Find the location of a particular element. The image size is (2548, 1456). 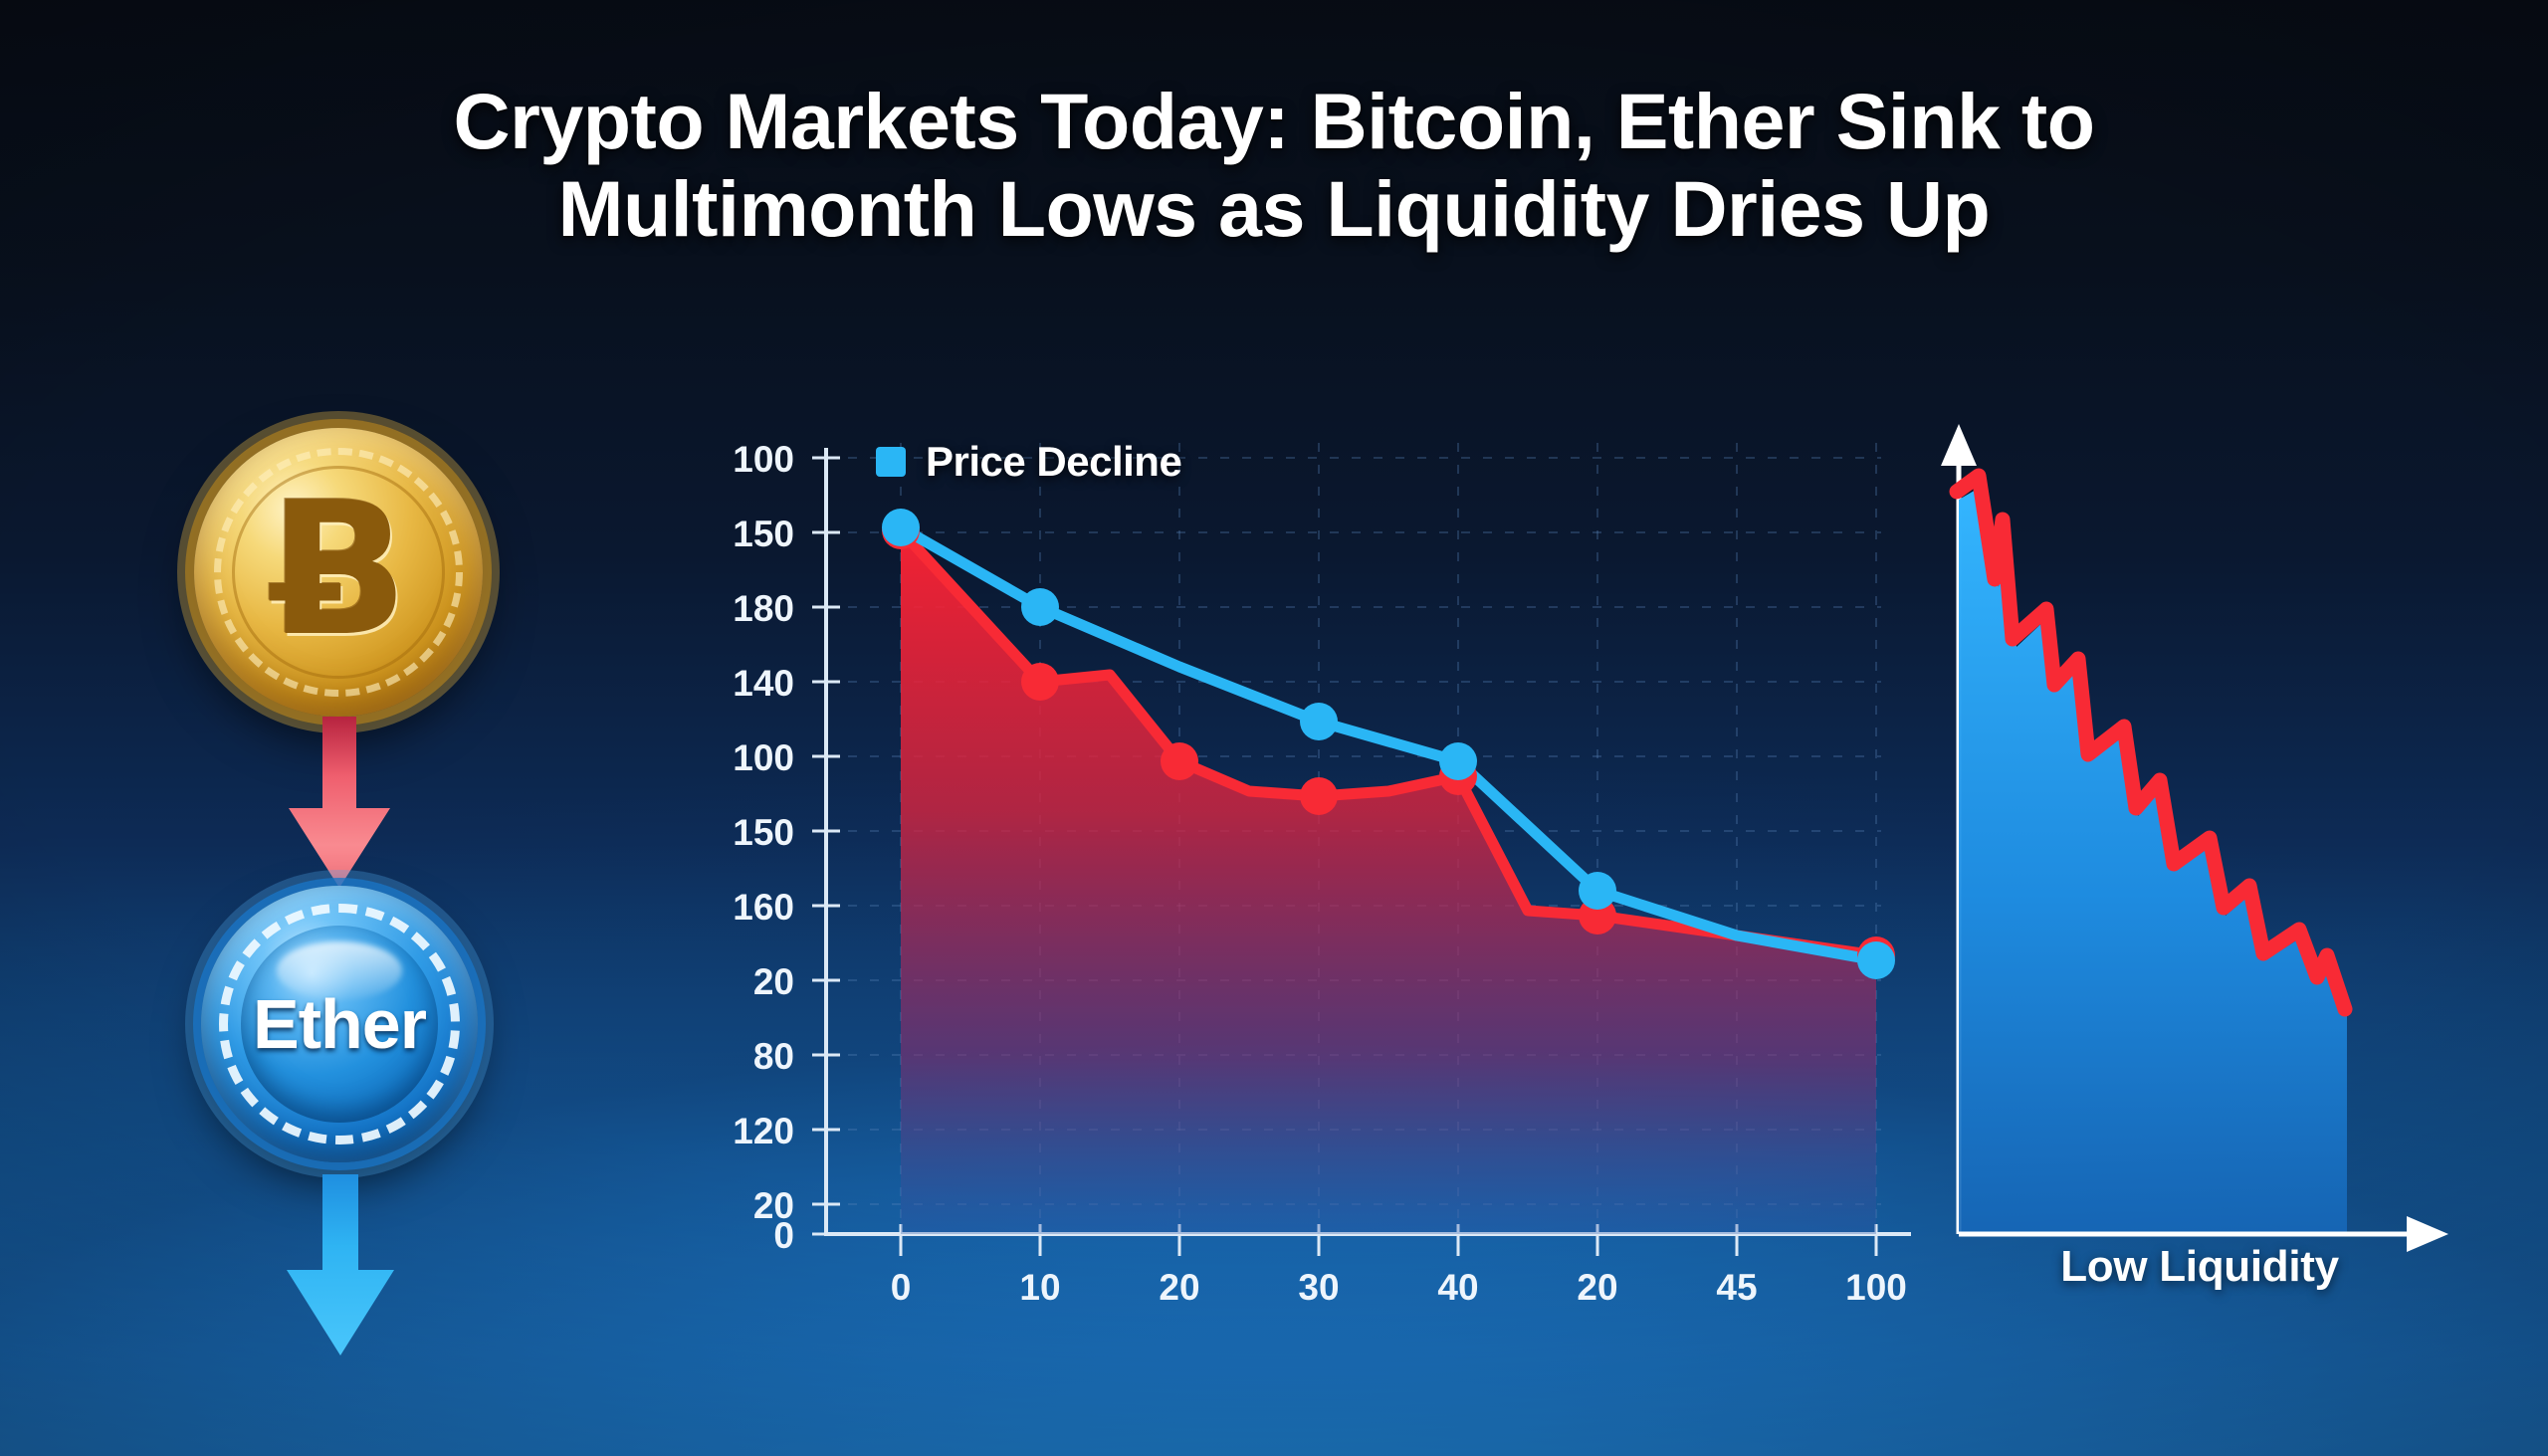

bitcoin-coin-icon: Ƀ is located at coordinates (338, 572).